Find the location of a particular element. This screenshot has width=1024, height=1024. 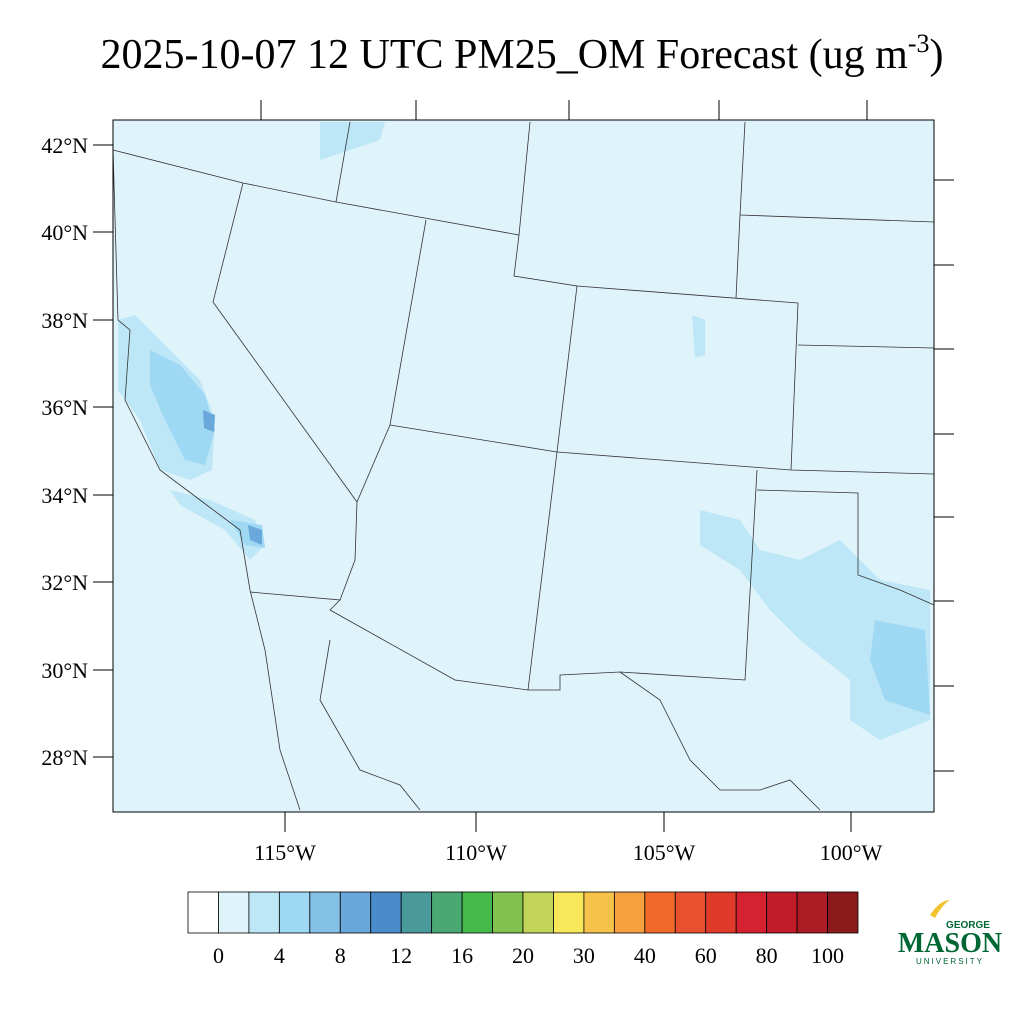

colorbar-label: 0 is located at coordinates (218, 955).